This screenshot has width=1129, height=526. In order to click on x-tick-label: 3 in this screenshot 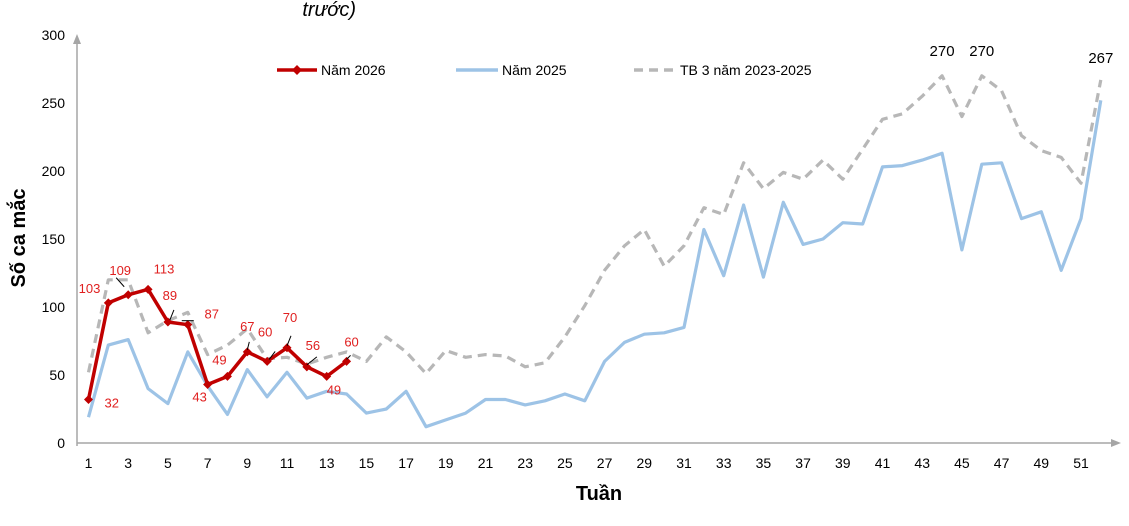, I will do `click(128, 463)`.